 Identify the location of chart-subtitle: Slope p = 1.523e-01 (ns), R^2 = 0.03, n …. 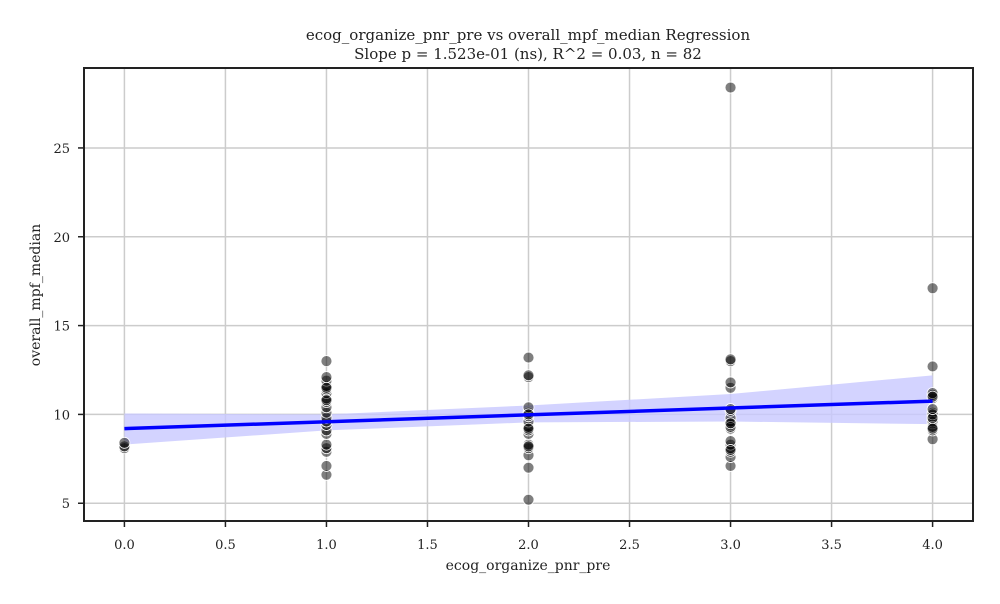
(528, 54).